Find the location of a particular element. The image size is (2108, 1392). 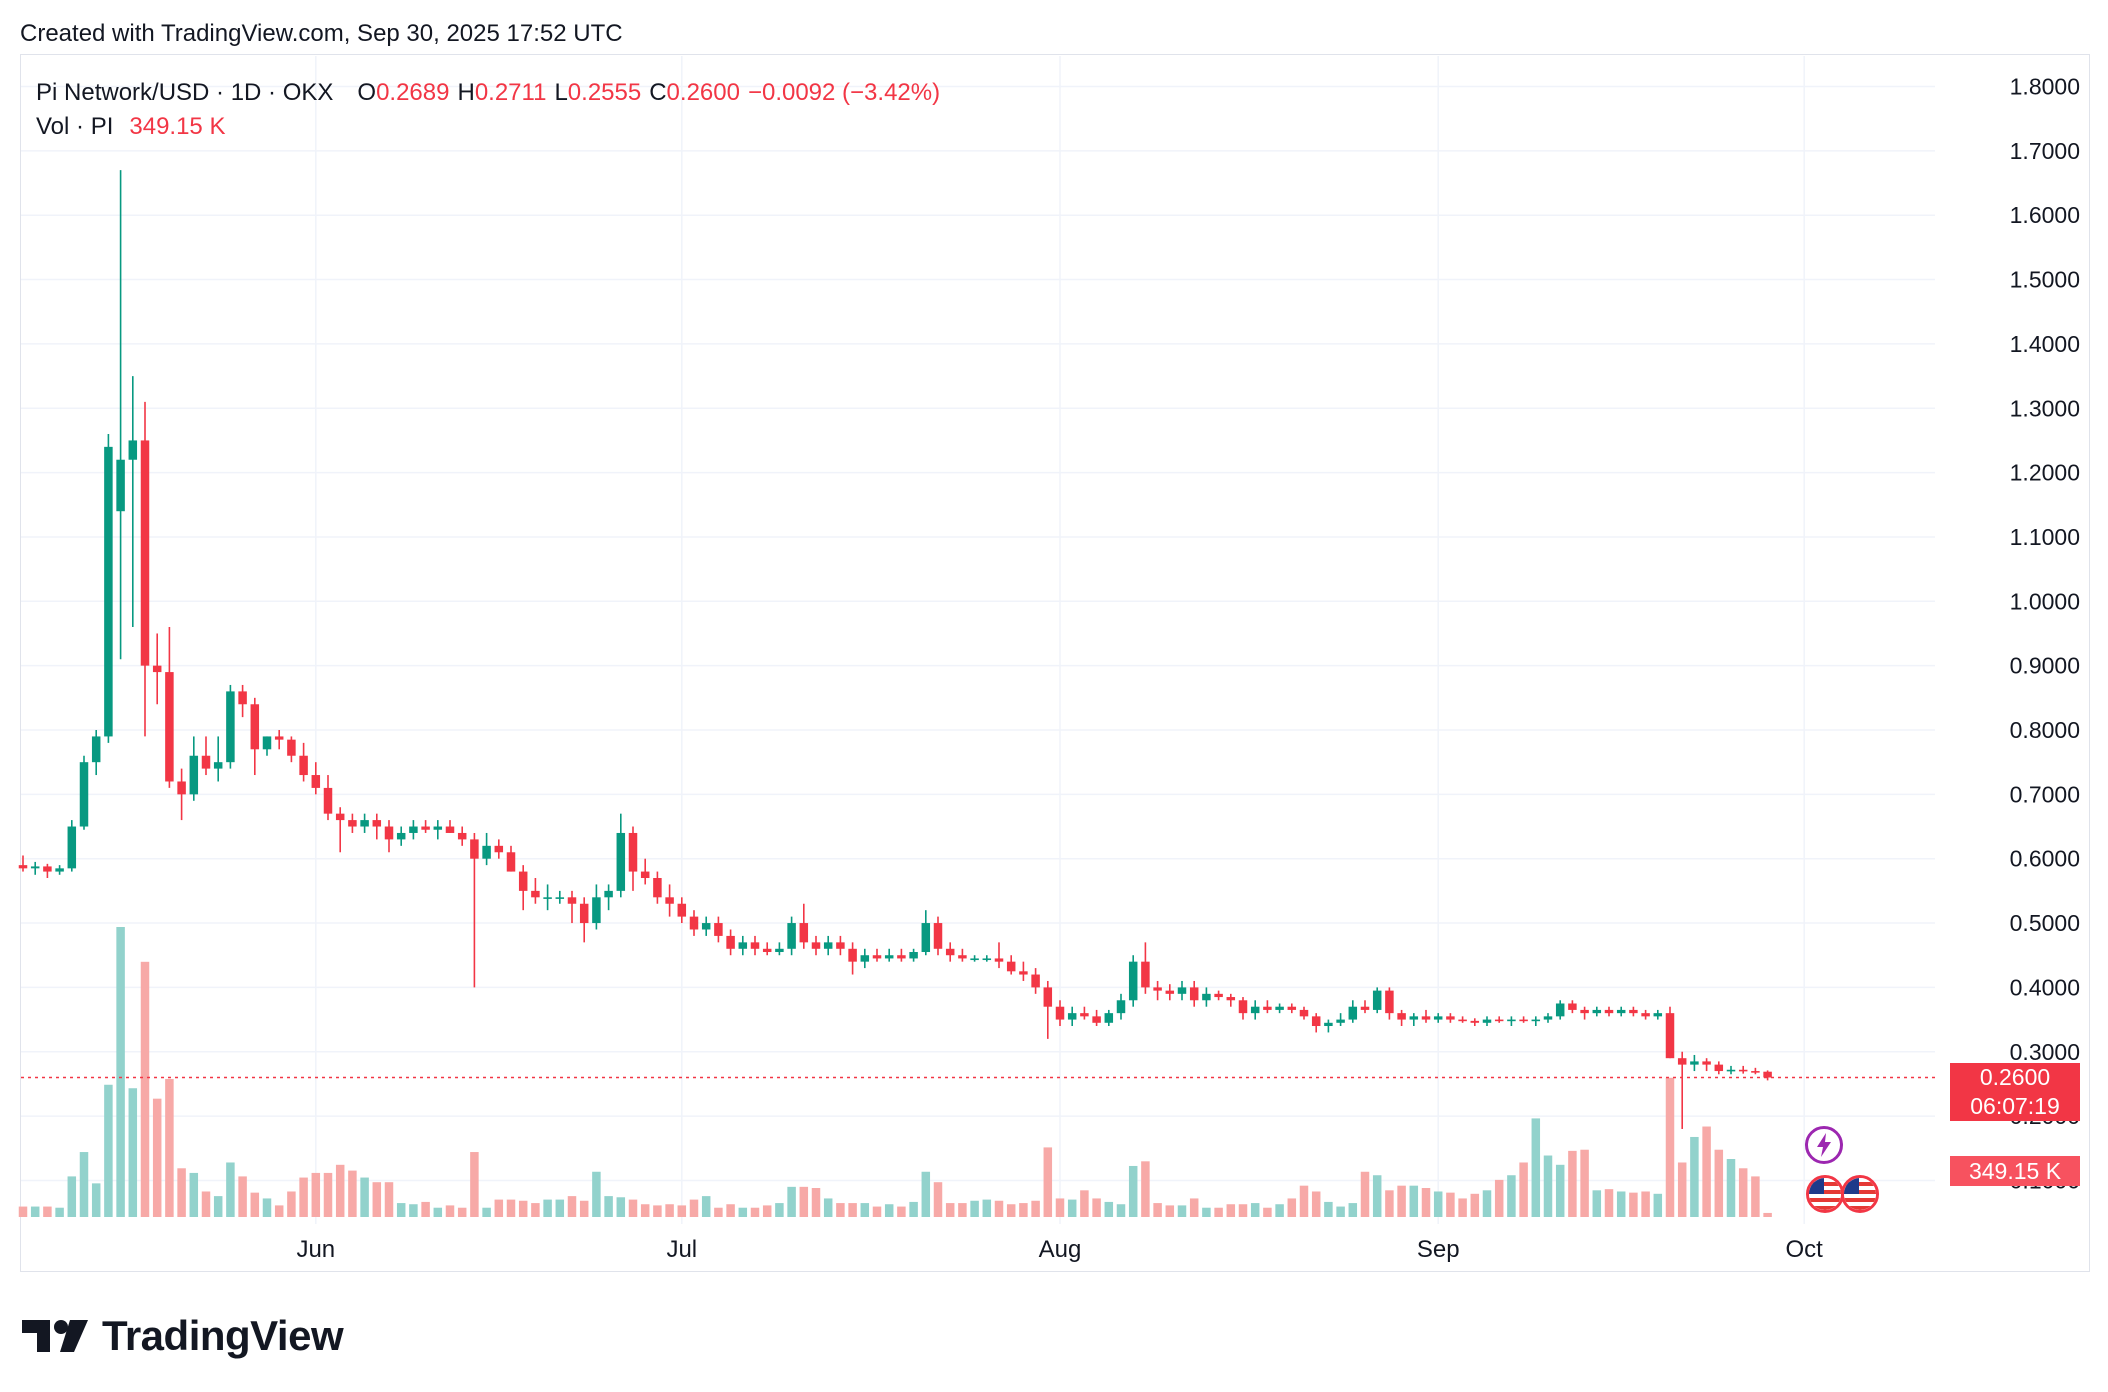

y-tick-label-1: 1.7000 is located at coordinates (2045, 151).